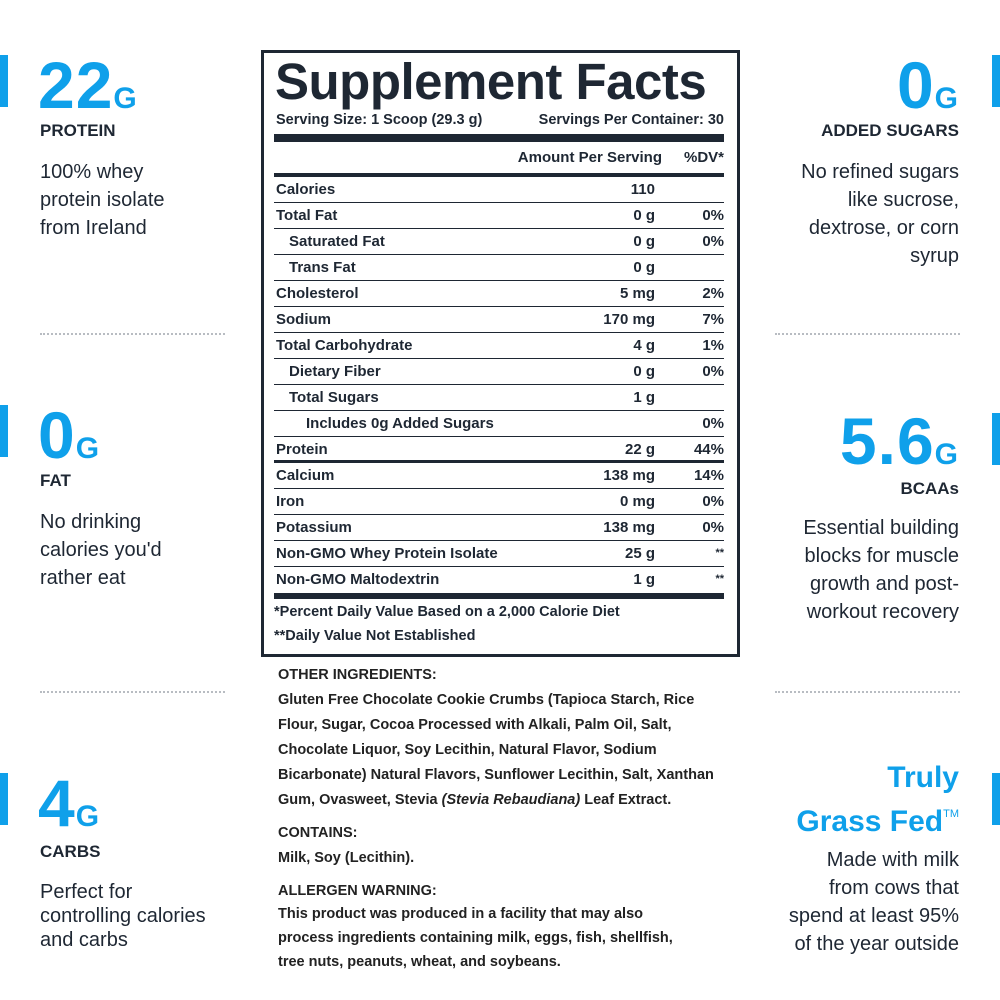  What do you see at coordinates (499, 216) in the screenshot?
I see `fact-row: Total Fat 0 g 0%` at bounding box center [499, 216].